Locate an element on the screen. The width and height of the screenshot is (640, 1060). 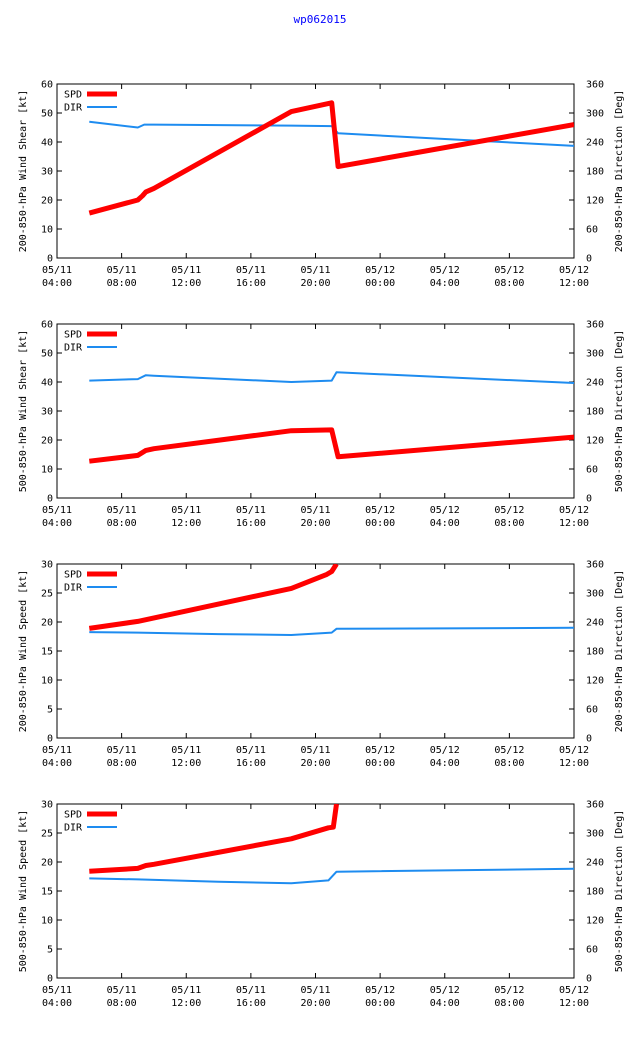
y-tick-label: 5 is located at coordinates (50, 950).